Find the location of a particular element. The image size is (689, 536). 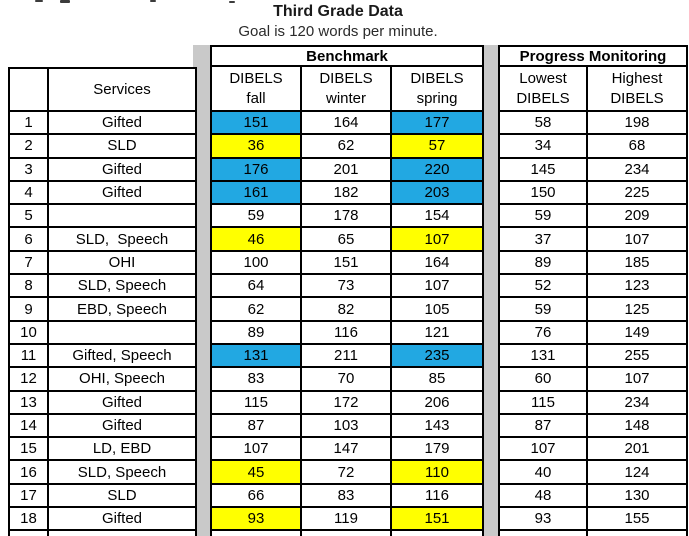

row-number-cell: 6 is located at coordinates (29, 240).